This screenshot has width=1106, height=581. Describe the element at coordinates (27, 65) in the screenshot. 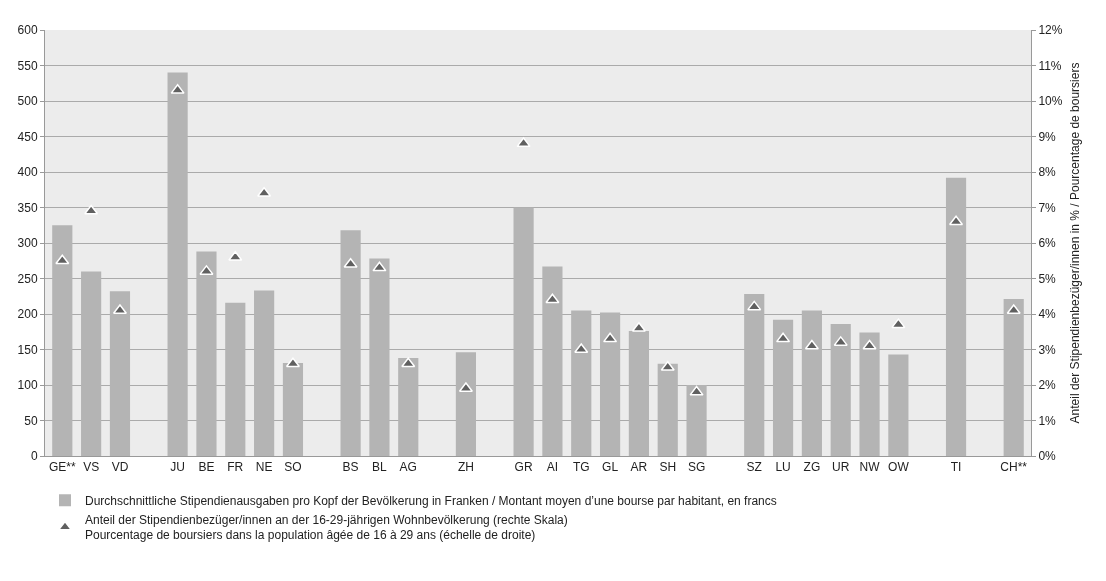

I see `y-tick-label: 550` at that location.